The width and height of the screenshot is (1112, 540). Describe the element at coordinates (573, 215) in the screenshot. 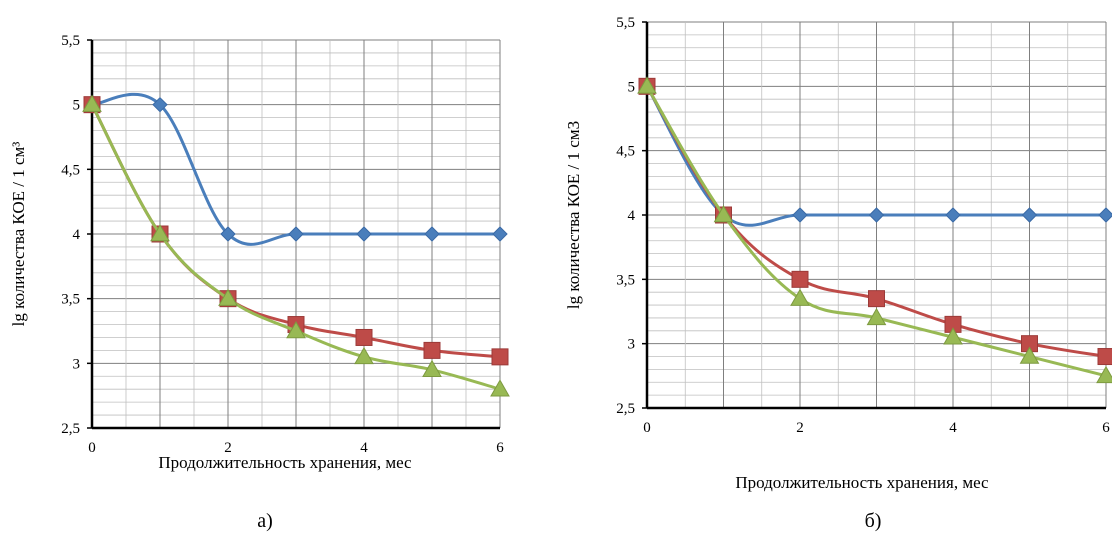

I see `y-axis-title: lg количества КОЕ / 1 см3` at that location.